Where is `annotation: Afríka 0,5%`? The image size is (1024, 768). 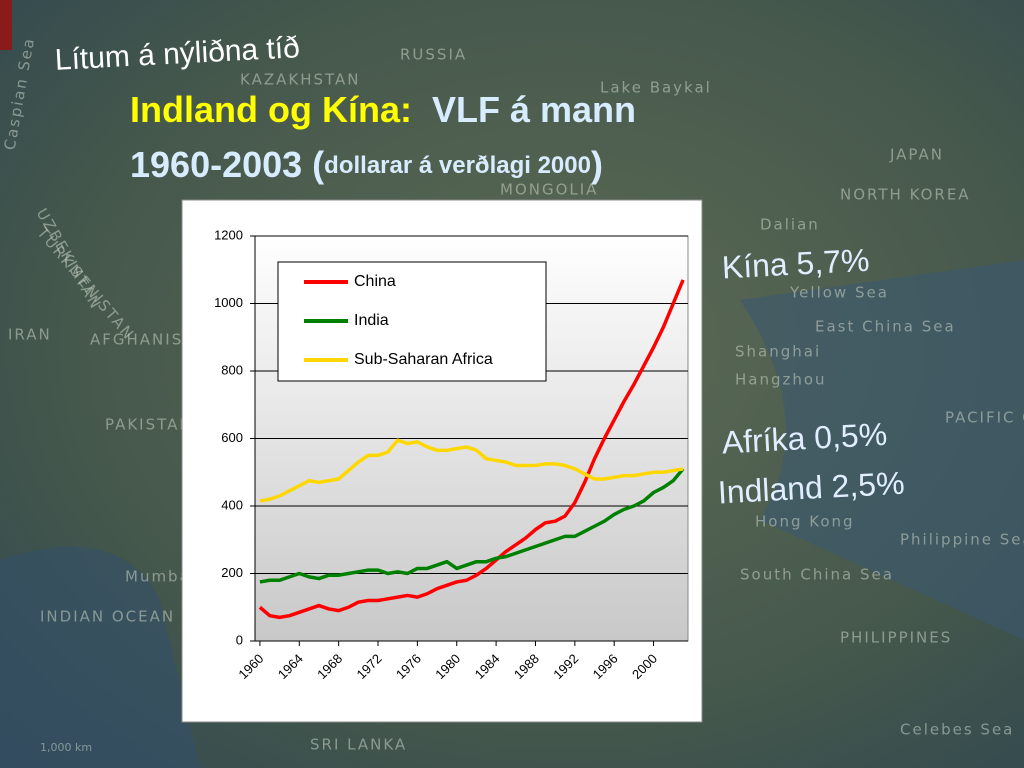
annotation: Afríka 0,5% is located at coordinates (804, 438).